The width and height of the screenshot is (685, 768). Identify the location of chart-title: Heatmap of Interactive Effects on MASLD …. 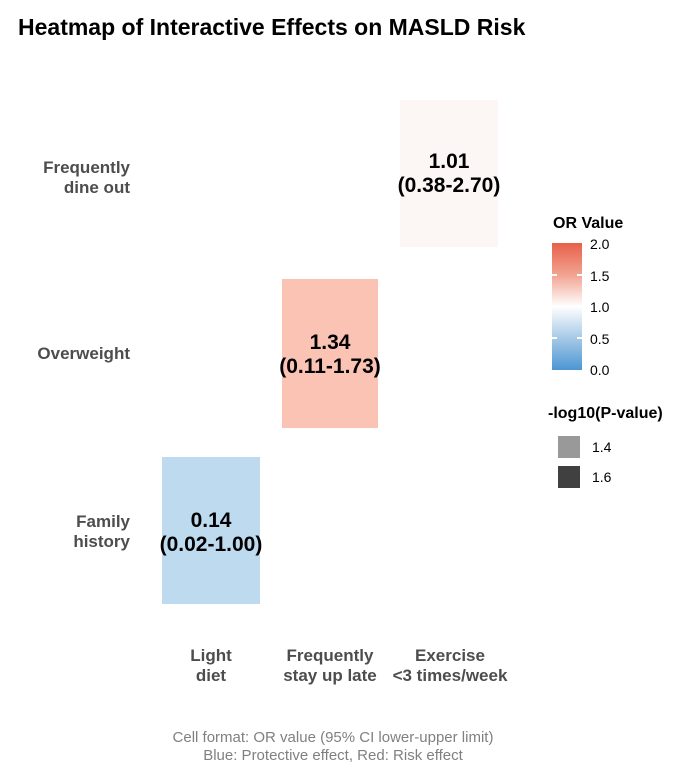
(272, 27).